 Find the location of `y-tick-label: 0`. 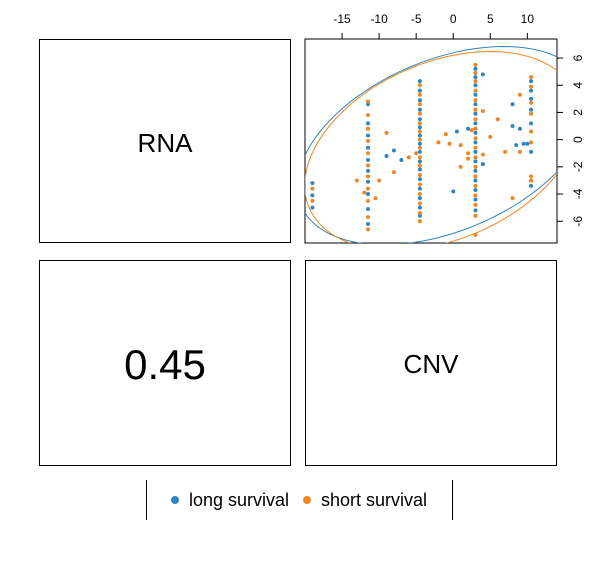

y-tick-label: 0 is located at coordinates (578, 139).